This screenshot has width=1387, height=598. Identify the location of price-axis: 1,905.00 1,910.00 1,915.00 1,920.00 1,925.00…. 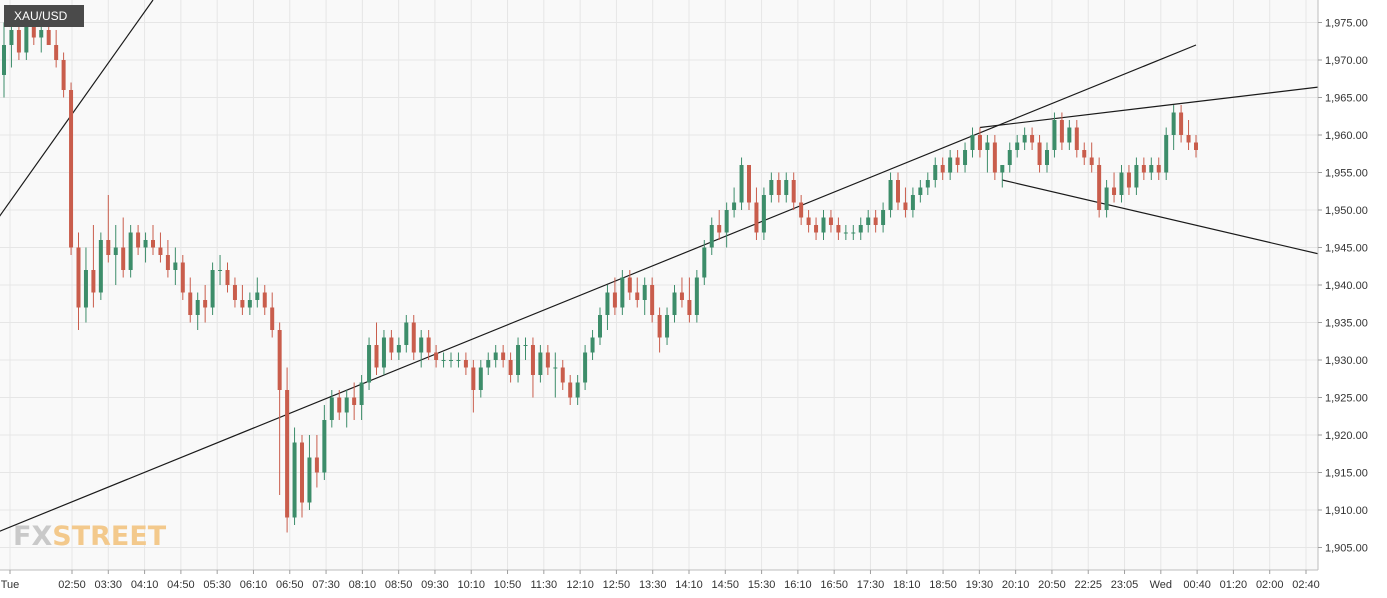
(1343, 286).